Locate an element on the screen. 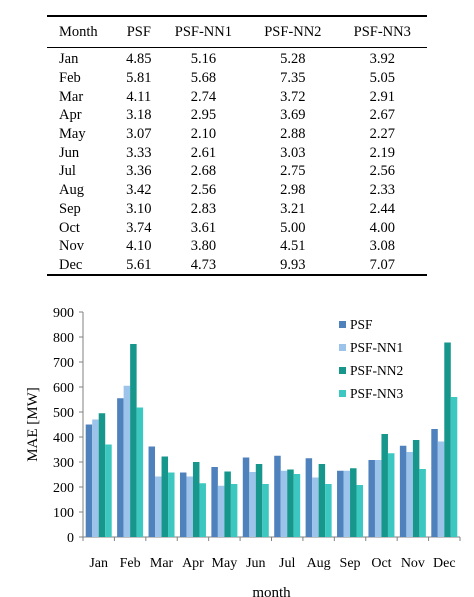 This screenshot has height=597, width=474. header-psf-nn2: PSF-NN2 is located at coordinates (293, 31).